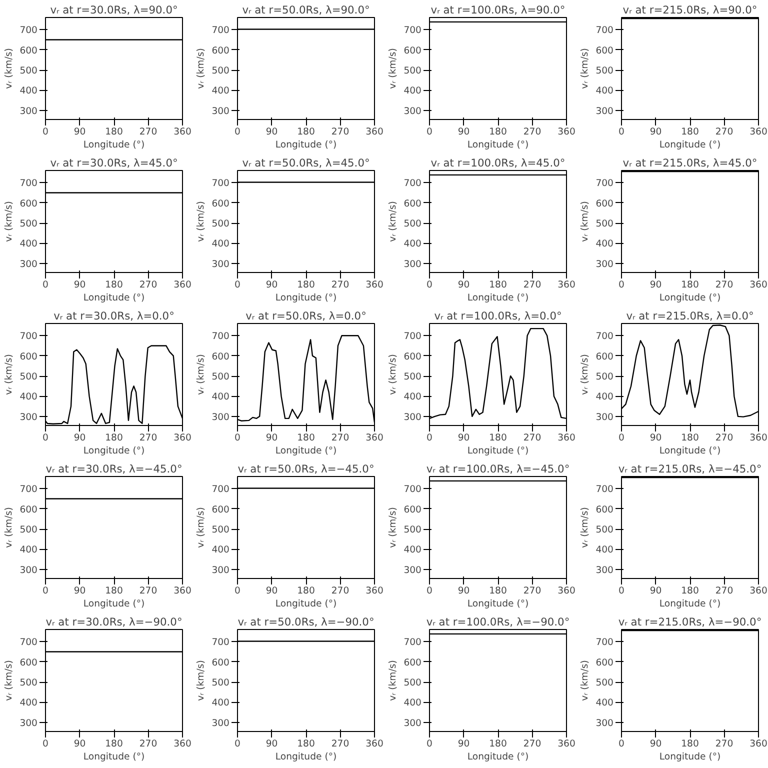  What do you see at coordinates (498, 316) in the screenshot?
I see `chart-title: vᵣ at r=100.0Rs, λ=0.0°` at bounding box center [498, 316].